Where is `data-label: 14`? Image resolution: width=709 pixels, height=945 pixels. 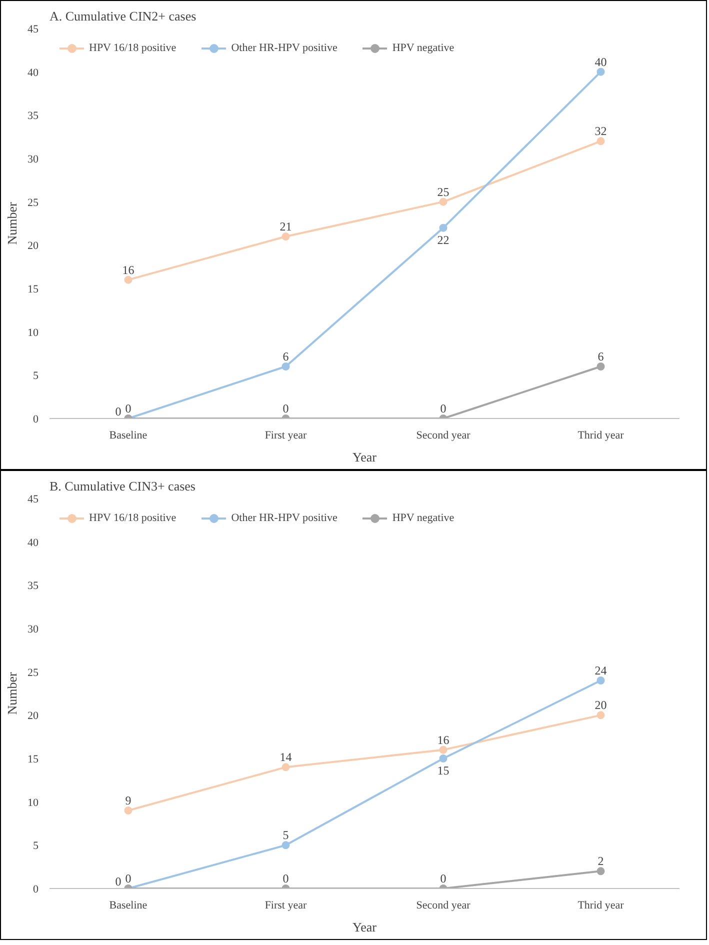
data-label: 14 is located at coordinates (286, 757).